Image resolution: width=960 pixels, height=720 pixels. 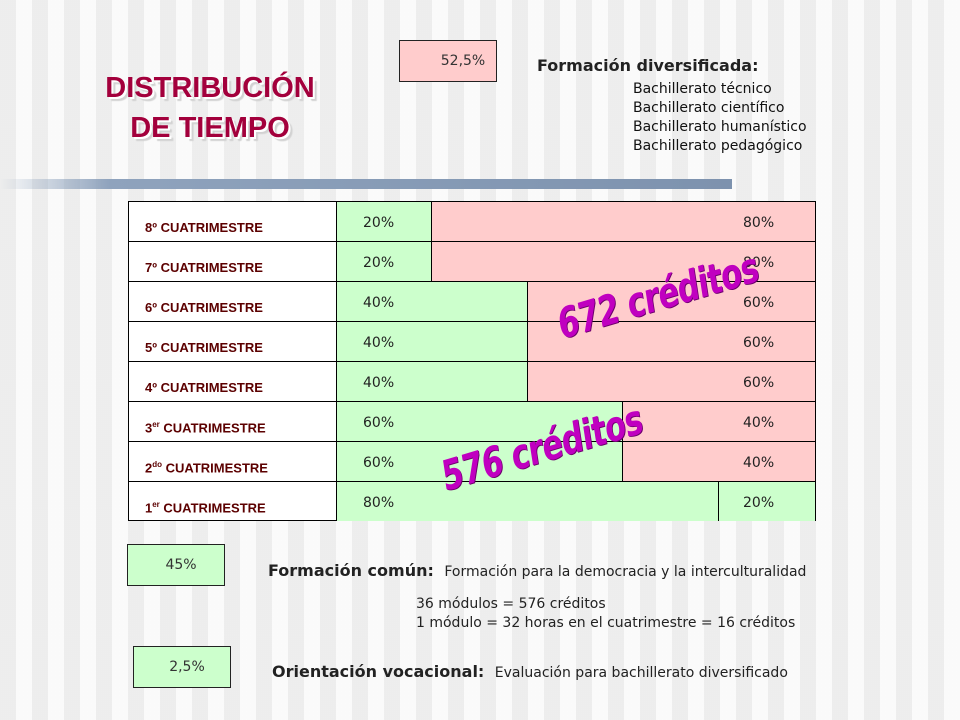 I want to click on divider-bar, so click(x=366, y=184).